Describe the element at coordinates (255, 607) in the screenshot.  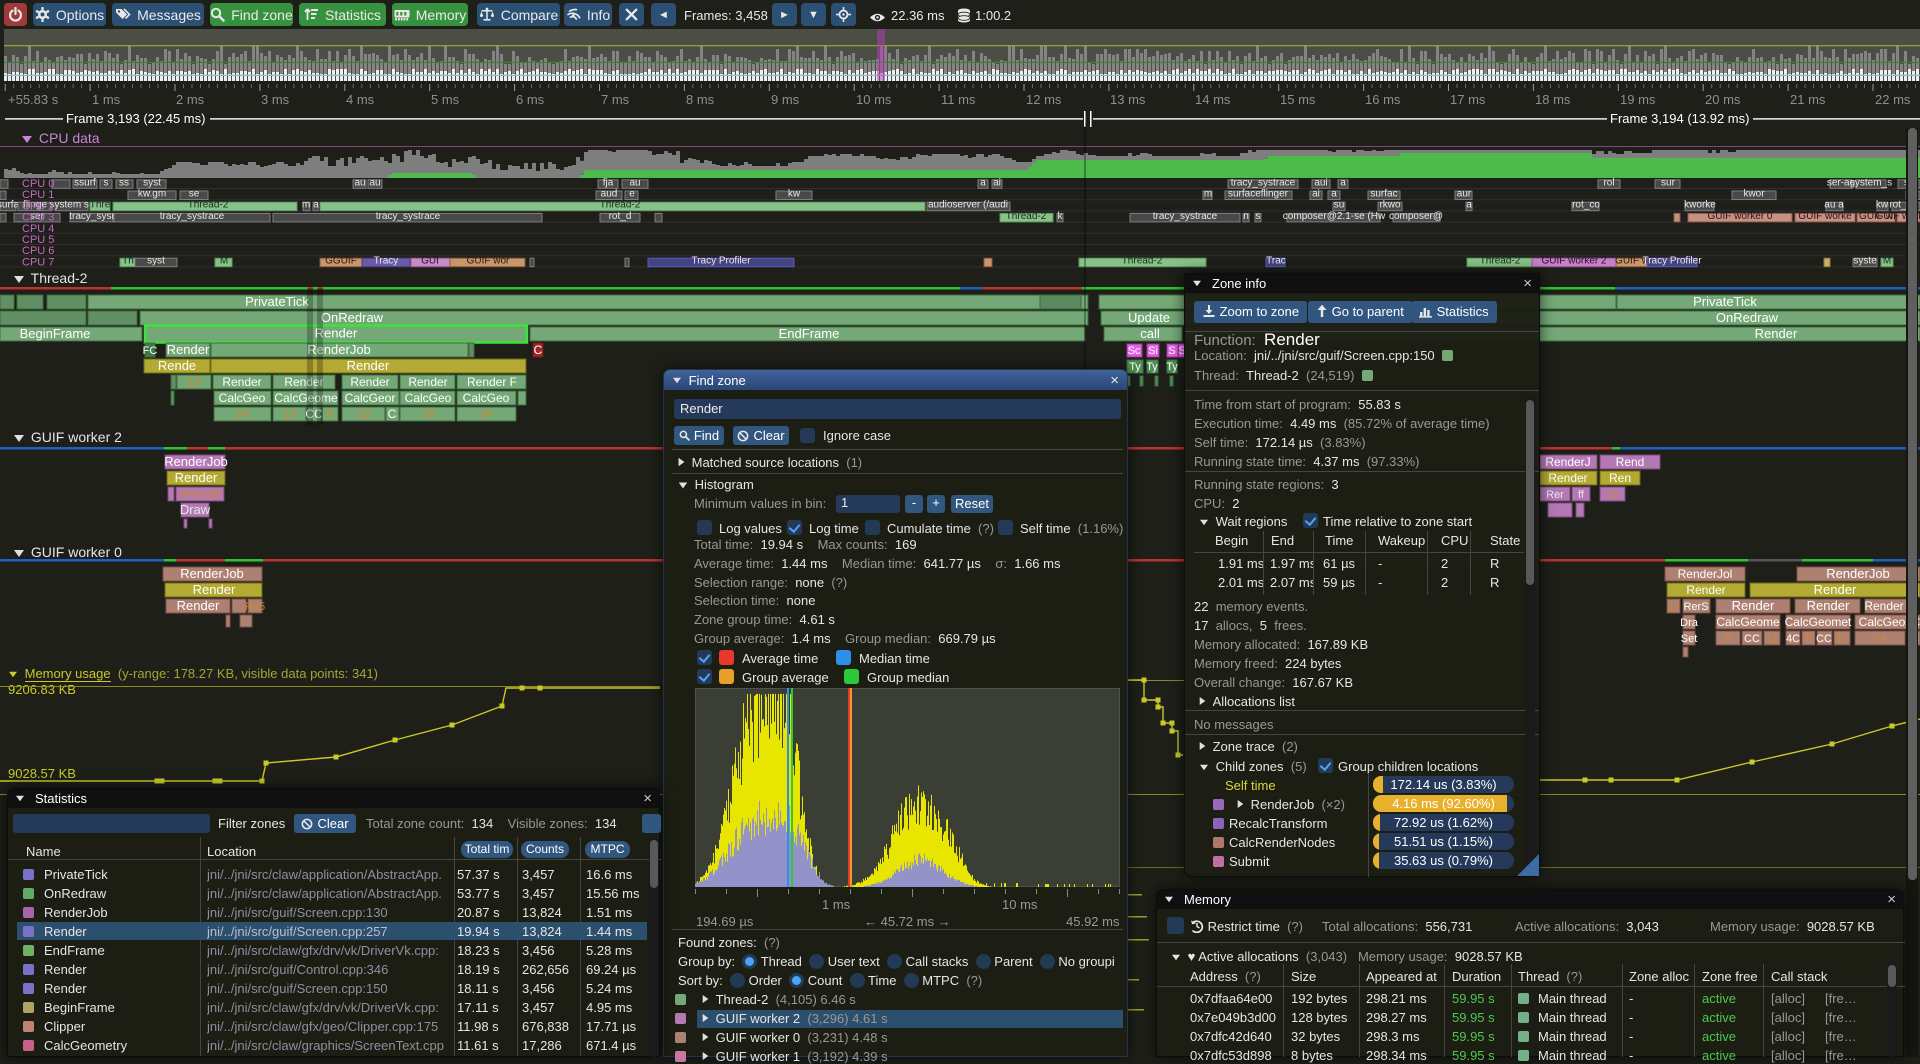
I see `svg-text: Re5` at that location.